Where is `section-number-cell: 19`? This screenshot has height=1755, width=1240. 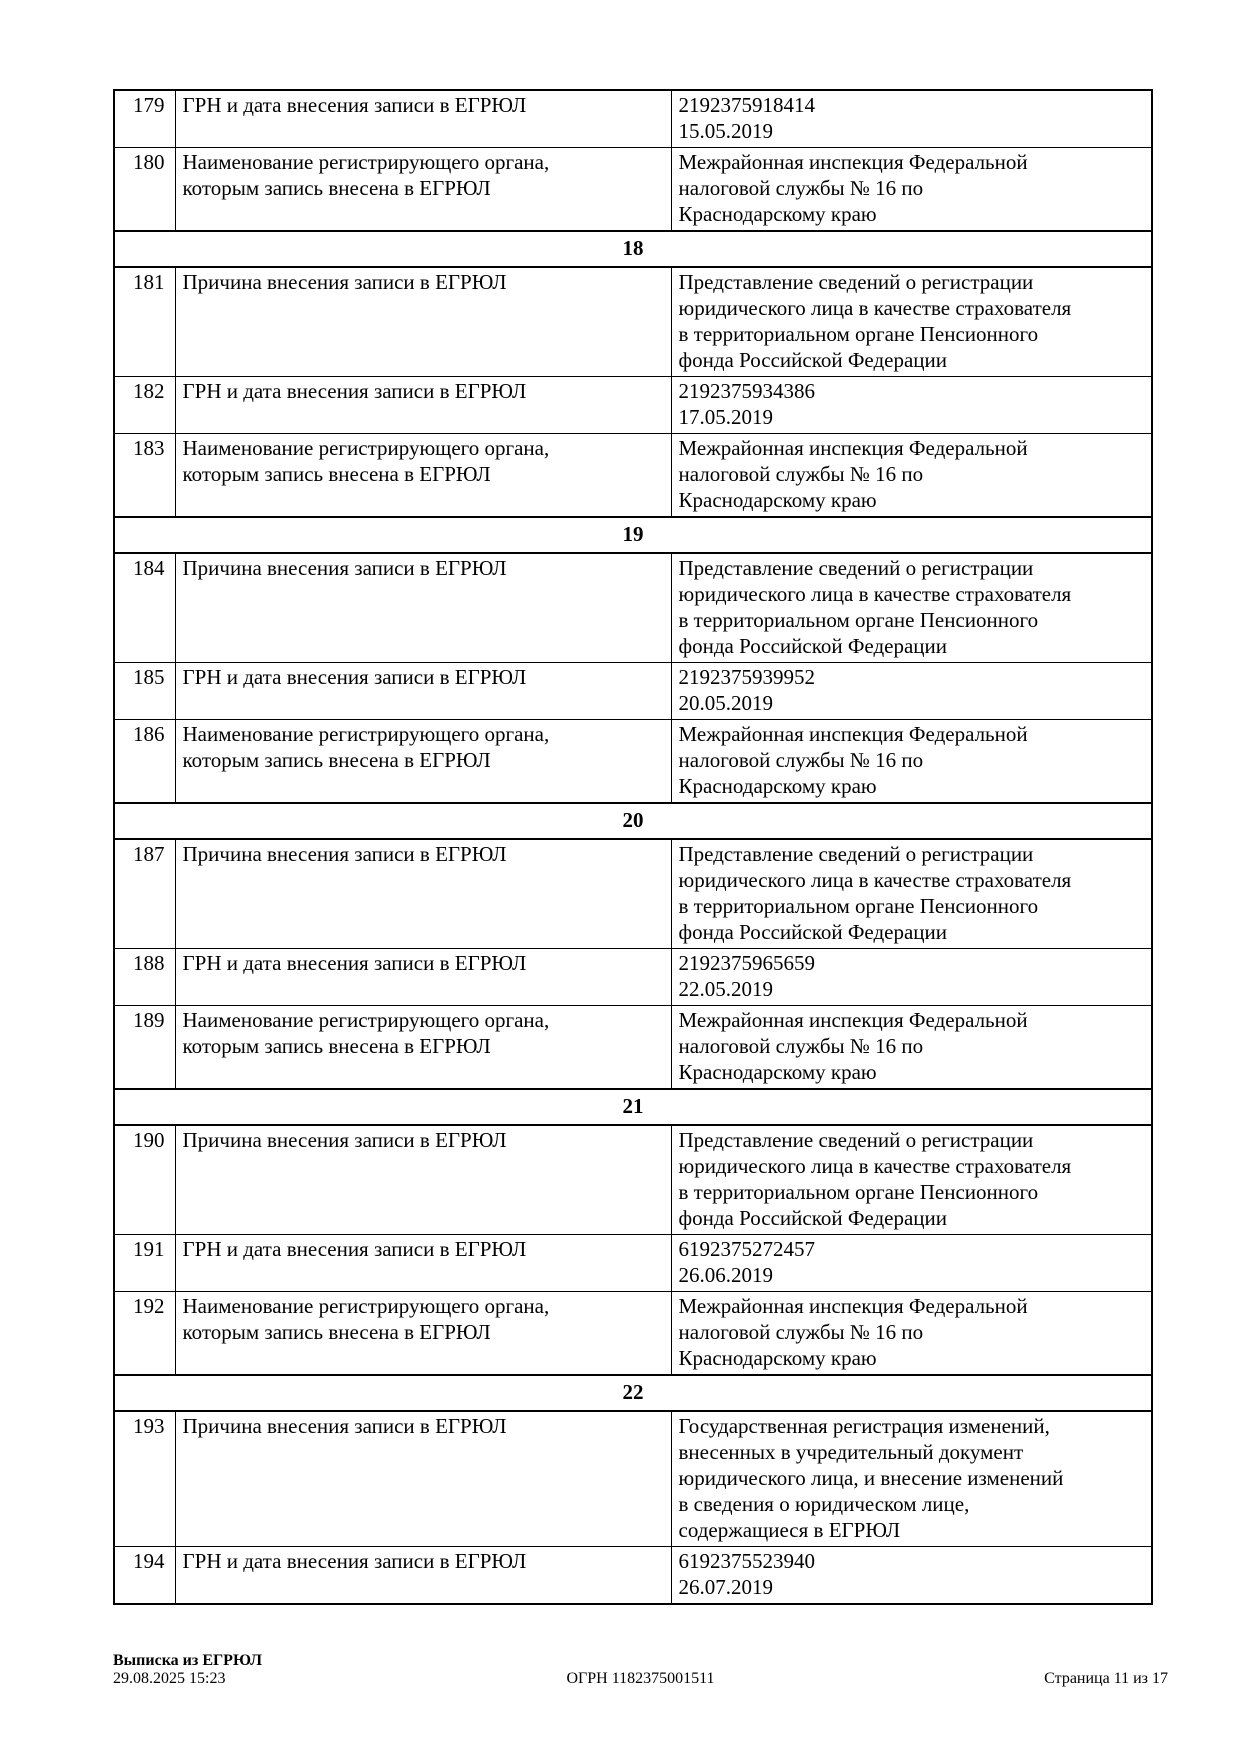 section-number-cell: 19 is located at coordinates (633, 535).